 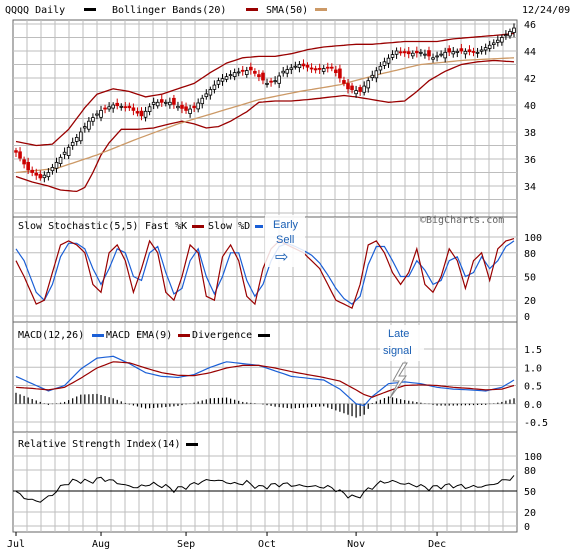 What do you see at coordinates (192, 444) in the screenshot?
I see `legend-rsi-swatch` at bounding box center [192, 444].